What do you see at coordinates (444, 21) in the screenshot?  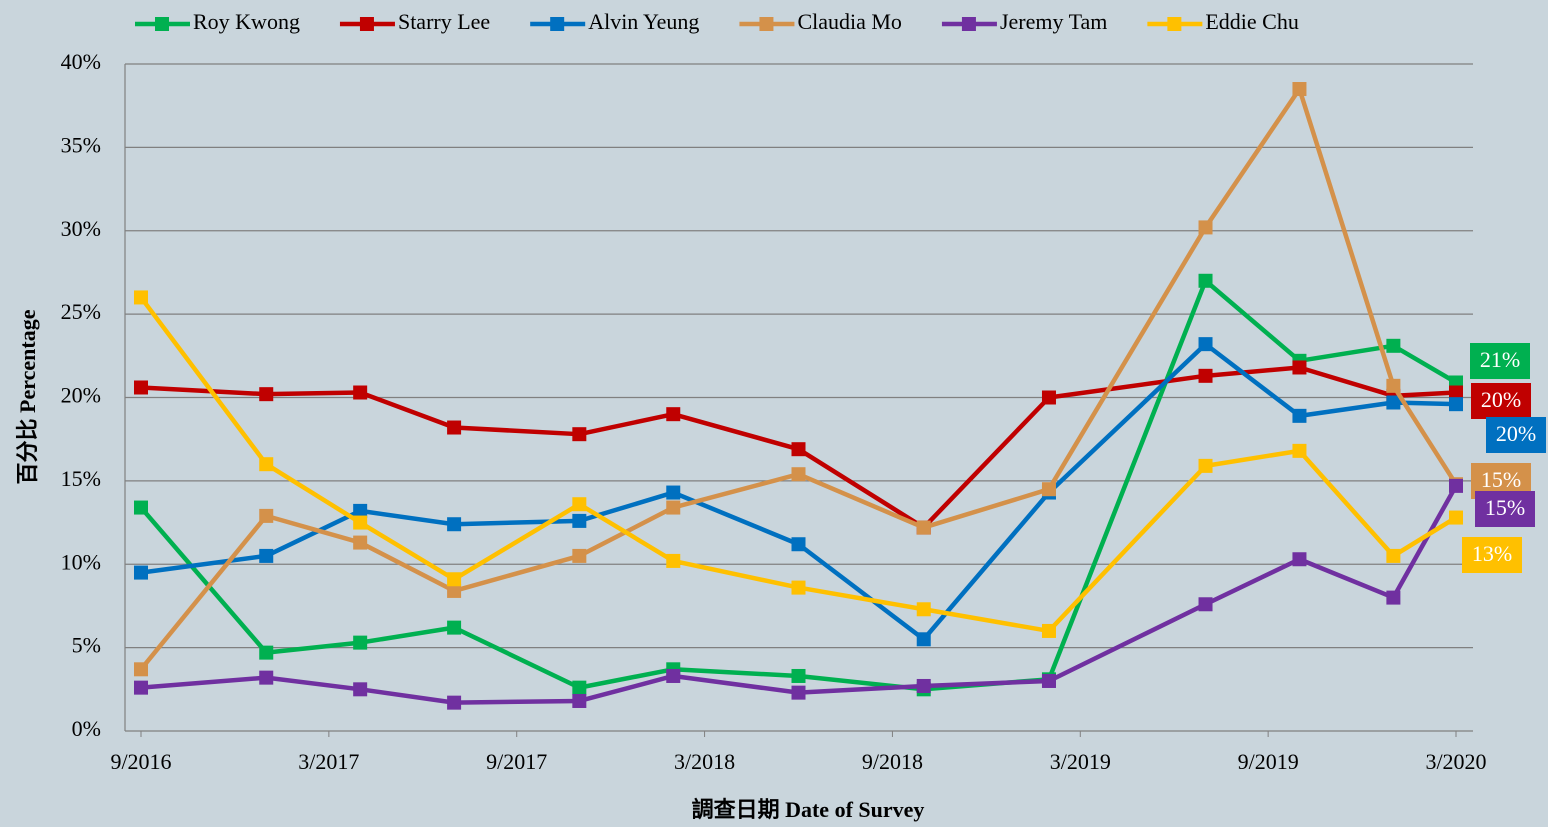 I see `legend-label: Starry Lee` at bounding box center [444, 21].